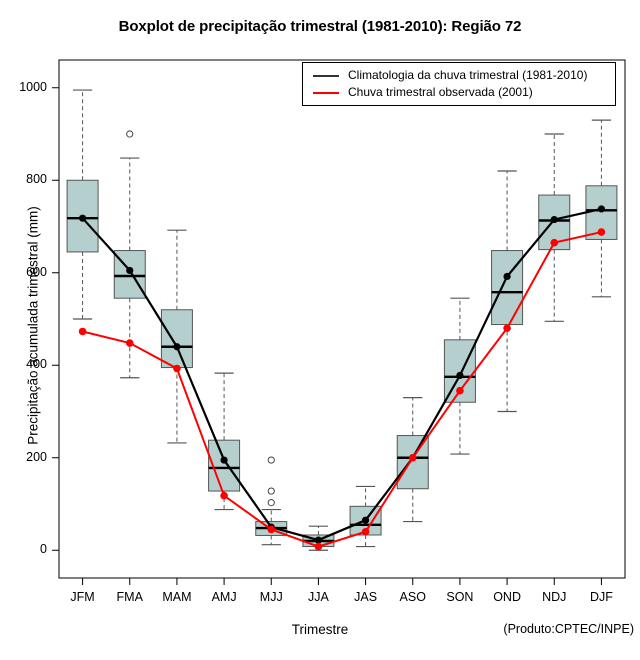 This screenshot has width=640, height=660. I want to click on x-tick-label: SON, so click(460, 597).